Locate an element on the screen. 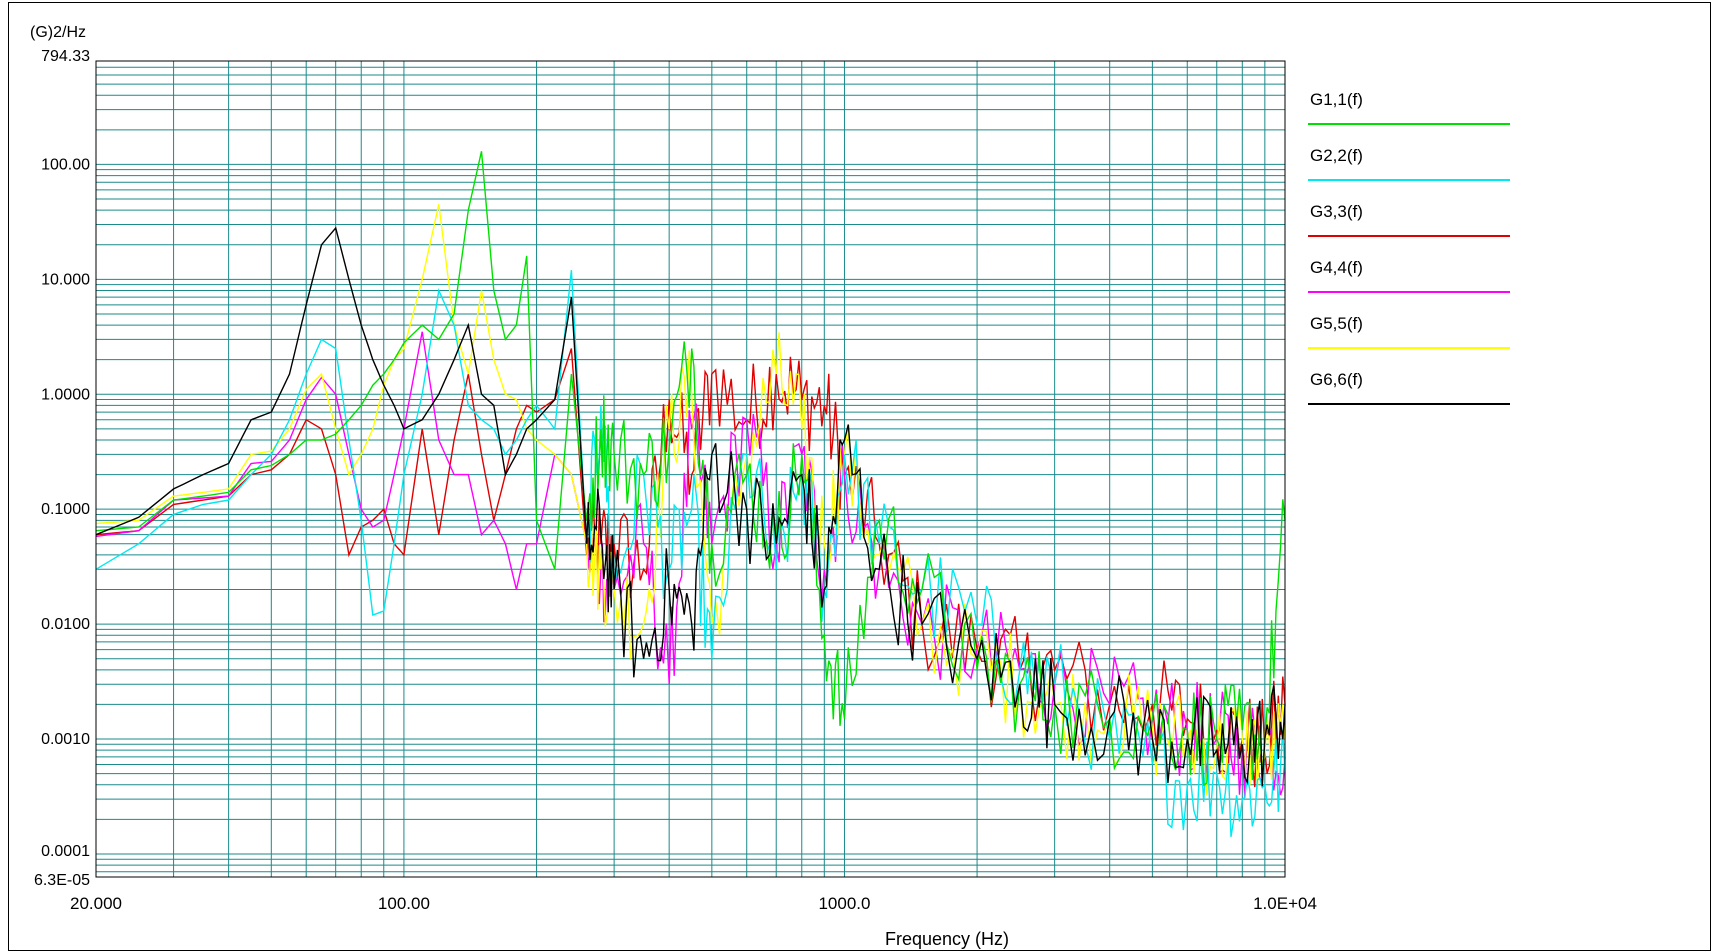 The image size is (1713, 952). x-axis-label: Frequency (Hz) is located at coordinates (947, 939).